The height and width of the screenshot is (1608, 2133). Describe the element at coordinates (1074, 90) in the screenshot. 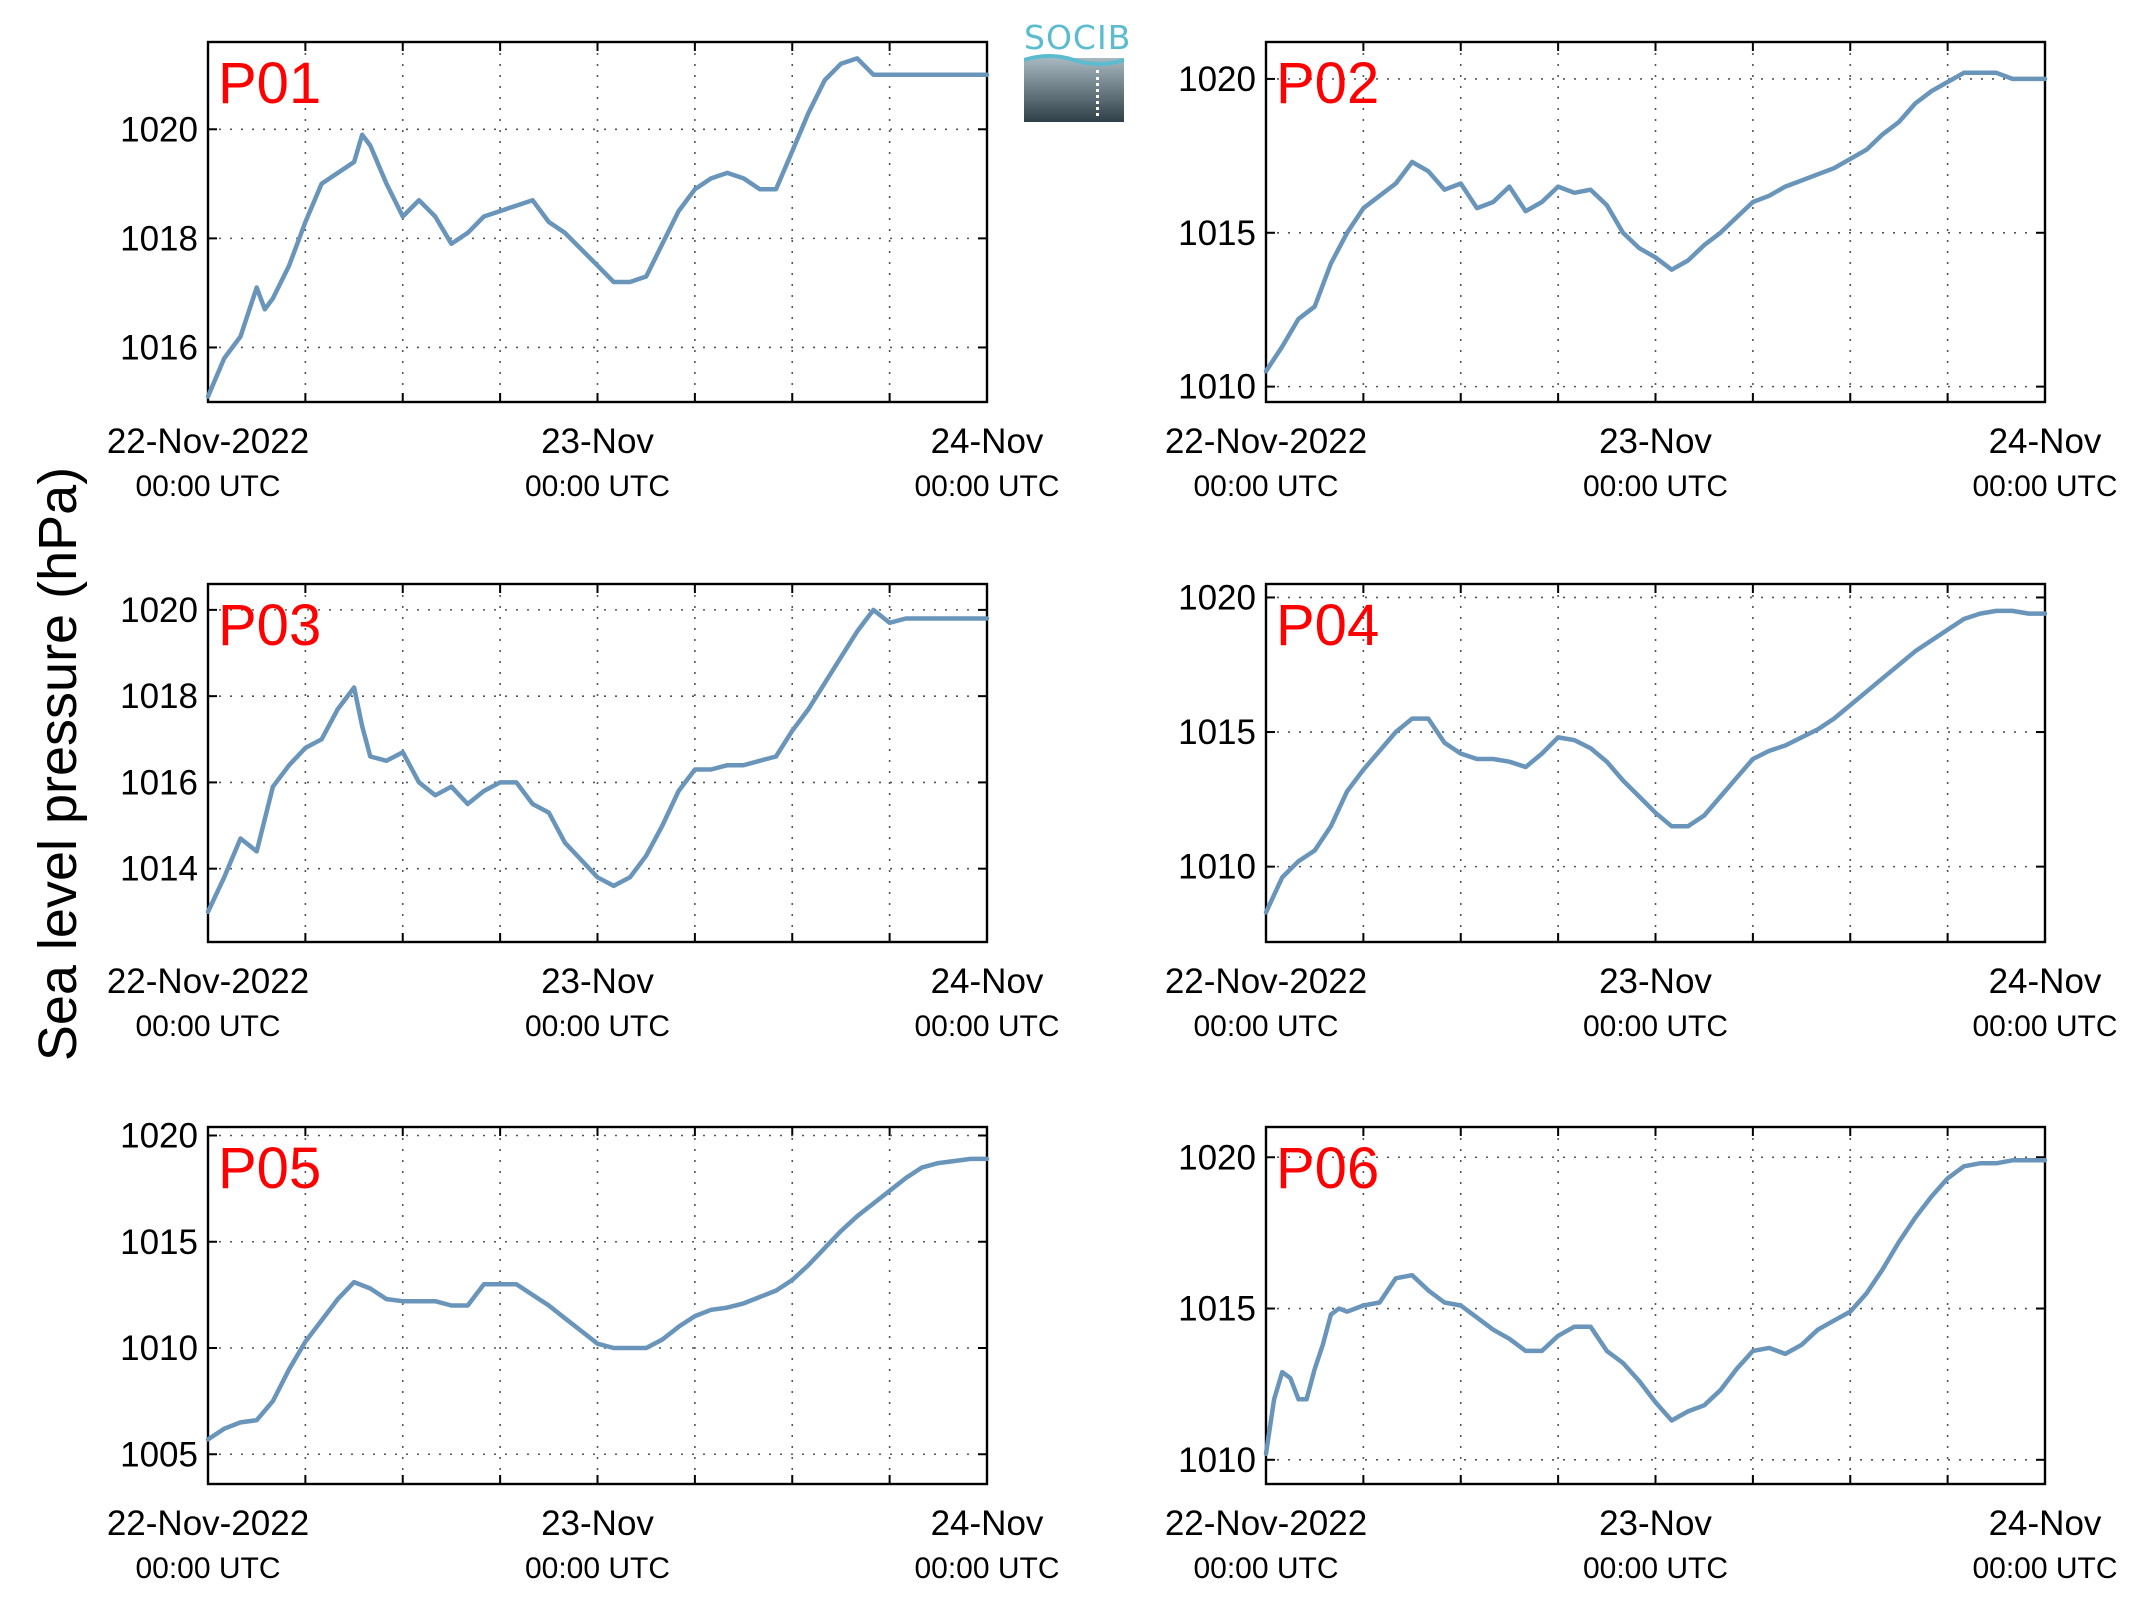

I see `socib-logo-mark` at that location.